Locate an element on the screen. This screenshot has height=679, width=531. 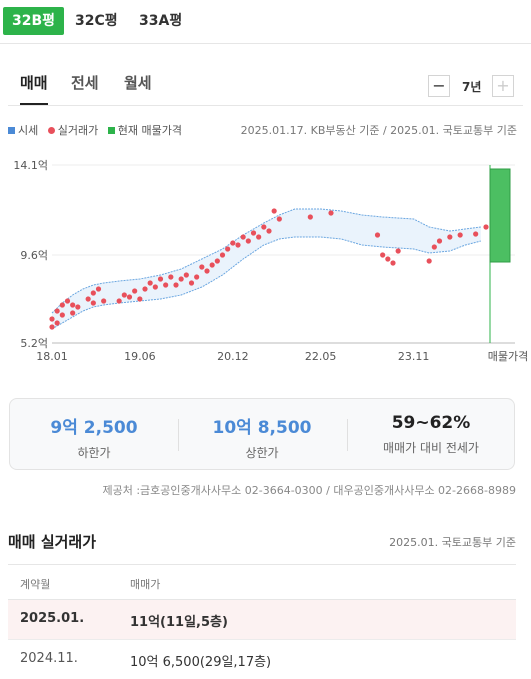
transactions-source: 2025.01. 국토교통부 기준 is located at coordinates (452, 542).